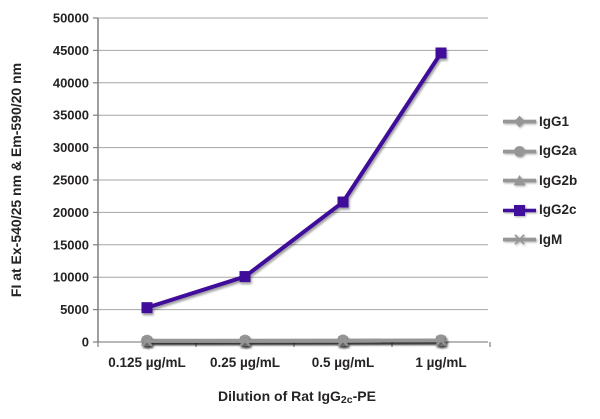  Describe the element at coordinates (558, 151) in the screenshot. I see `legend-label: IgG2a` at that location.